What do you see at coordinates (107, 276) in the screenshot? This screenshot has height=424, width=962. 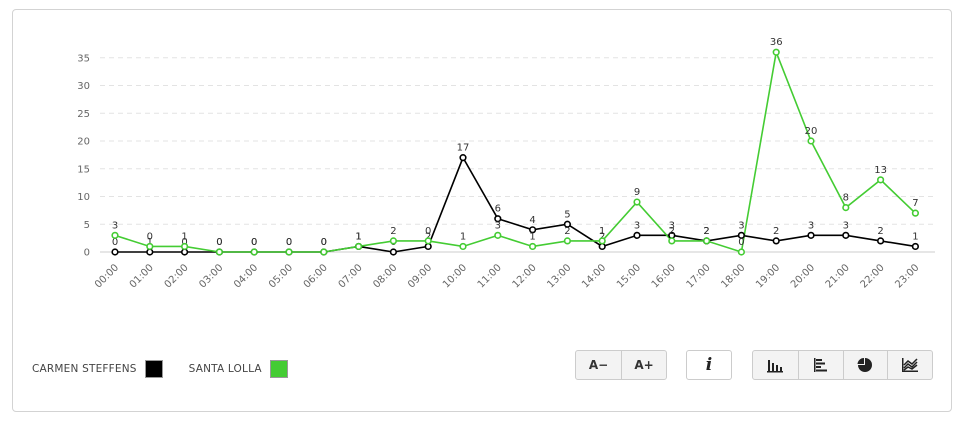 I see `x-tick-label: 00:00` at bounding box center [107, 276].